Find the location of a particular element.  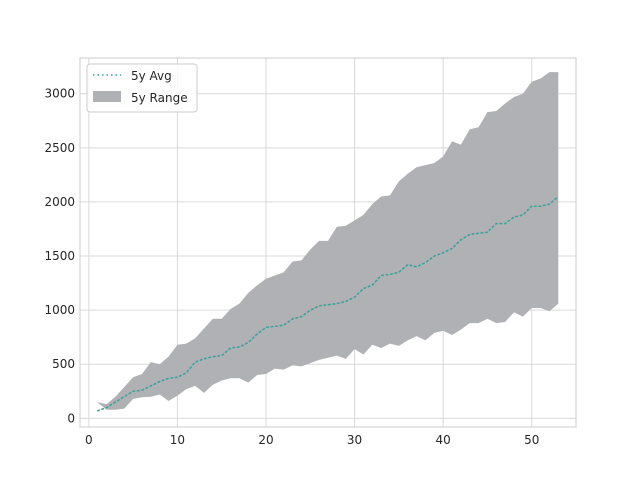

legend-swatch-5y-range is located at coordinates (107, 96).